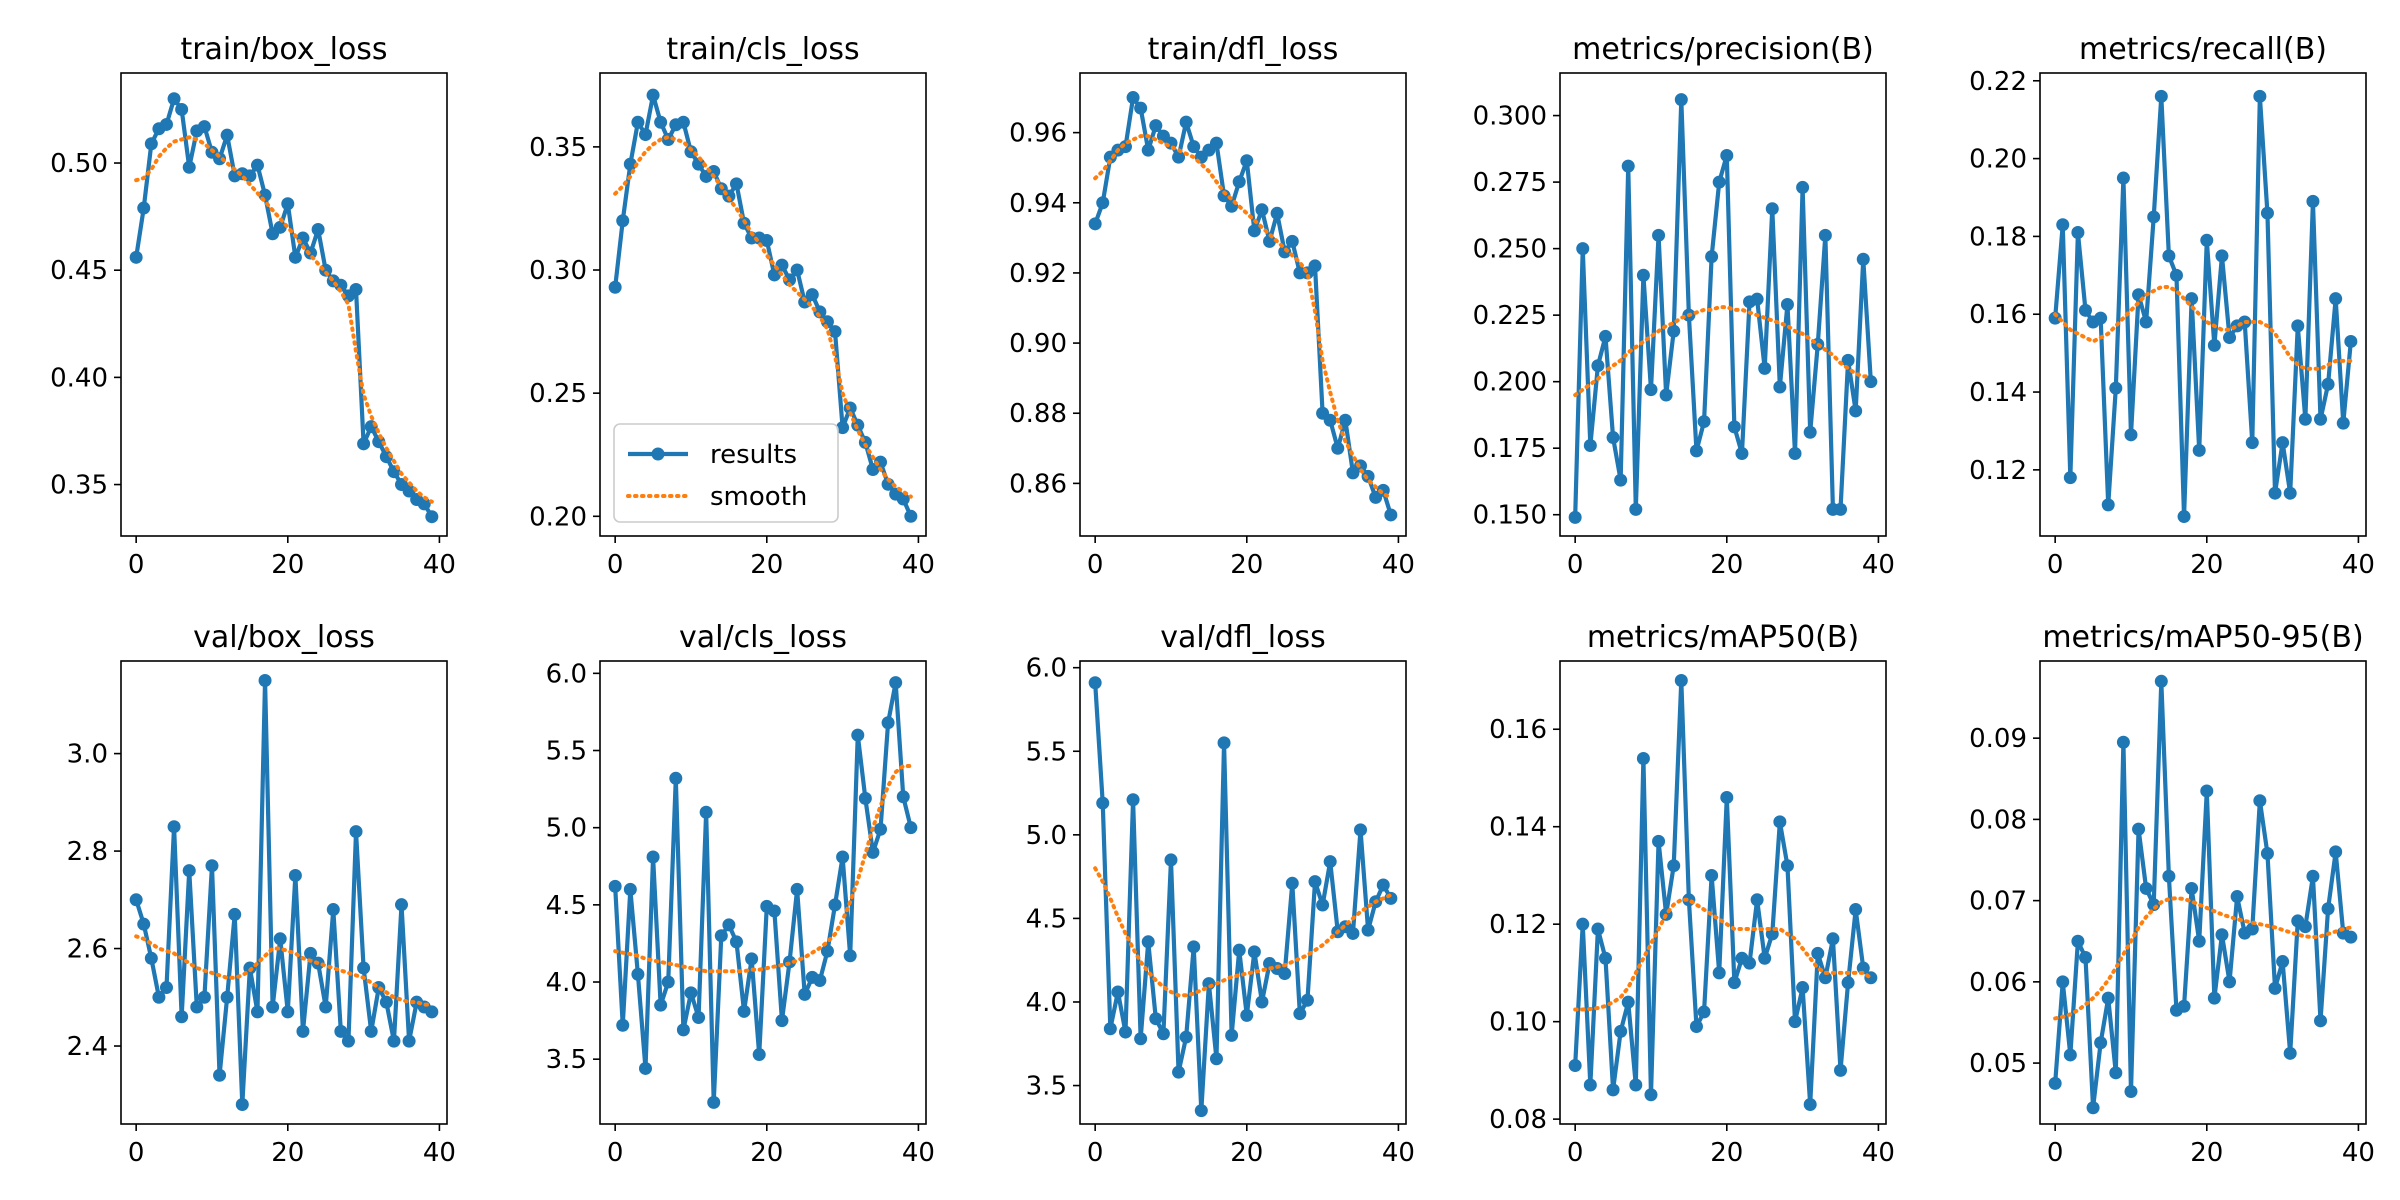  I want to click on legend: results smooth, so click(726, 473).